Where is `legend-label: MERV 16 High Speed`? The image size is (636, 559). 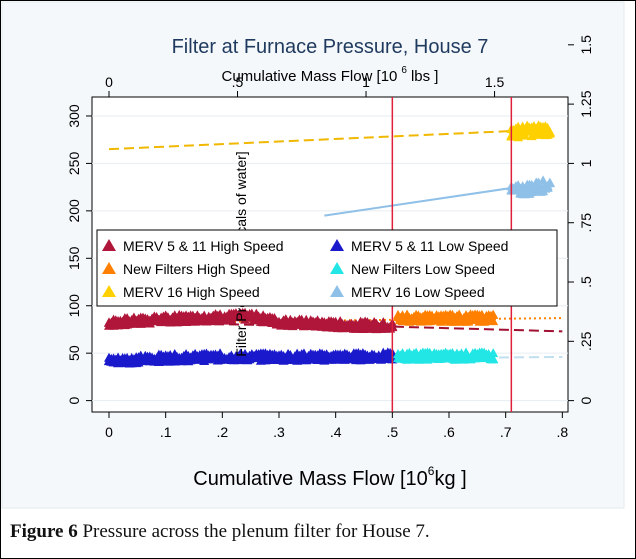
legend-label: MERV 16 High Speed is located at coordinates (191, 292).